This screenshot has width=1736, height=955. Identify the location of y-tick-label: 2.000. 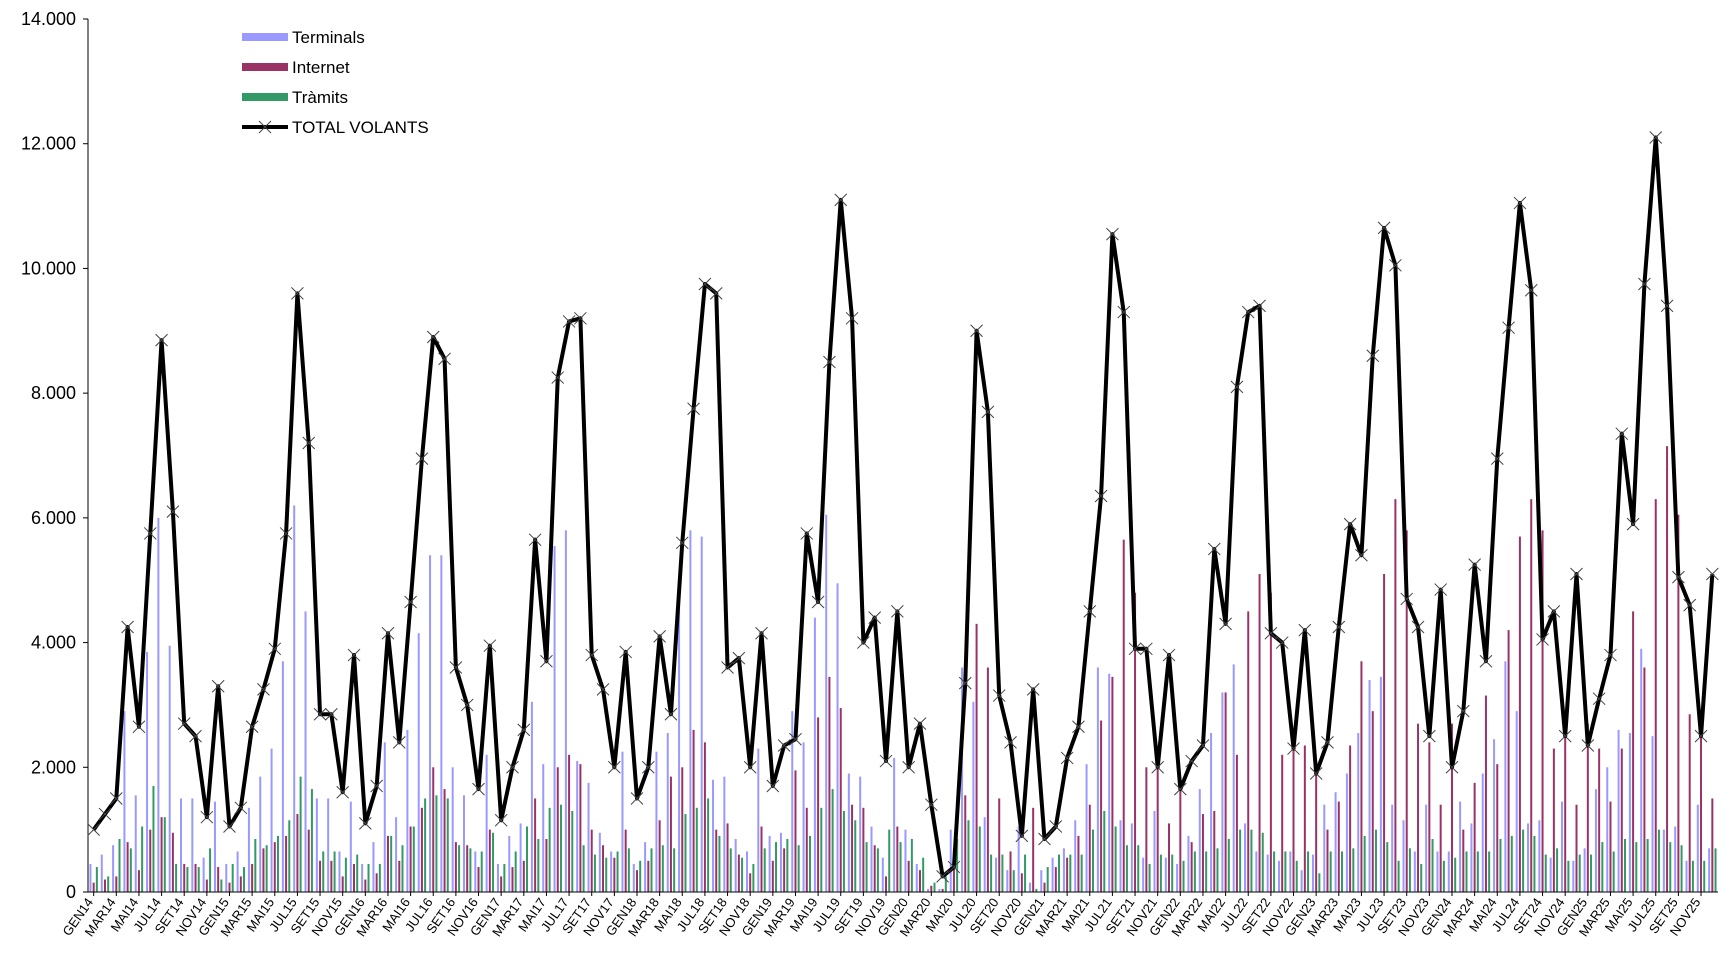
(53, 767).